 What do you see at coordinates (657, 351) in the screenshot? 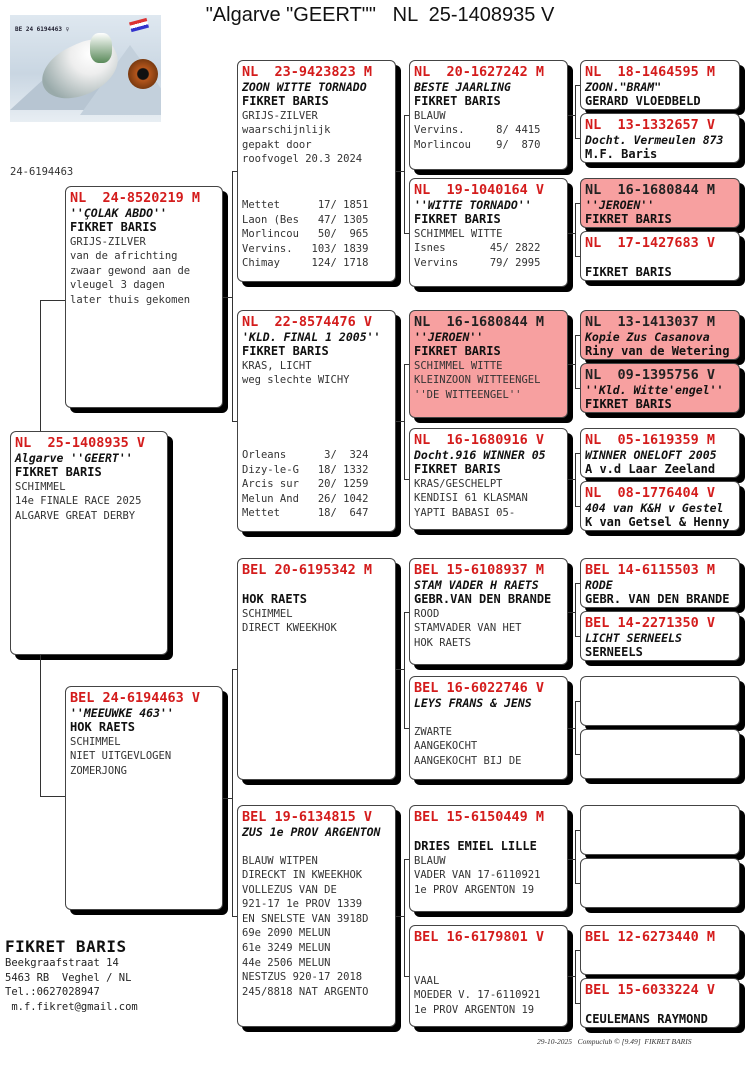
I see `breeder-name: Riny van de Wetering` at bounding box center [657, 351].